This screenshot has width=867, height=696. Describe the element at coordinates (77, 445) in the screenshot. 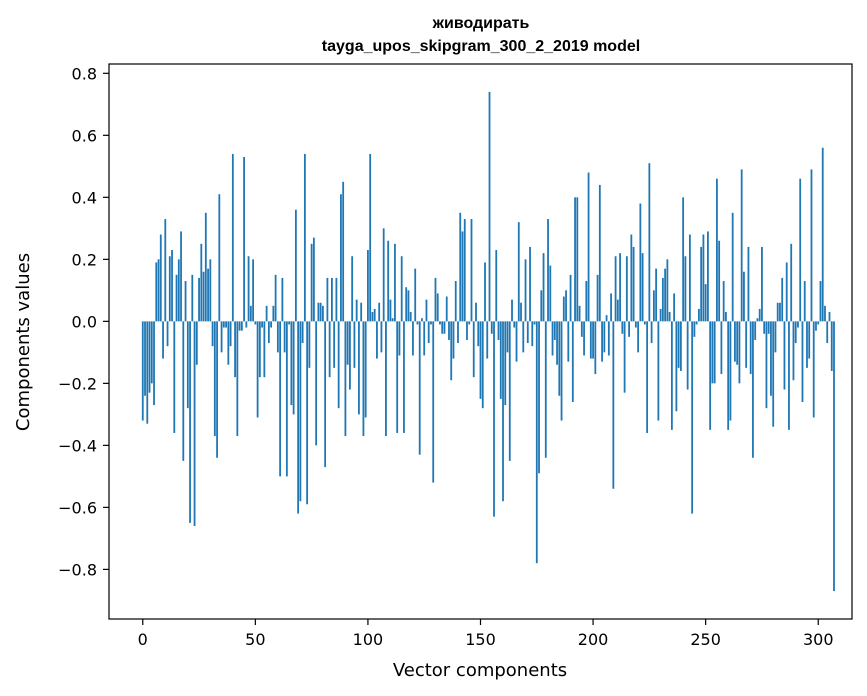

I see `y-tick-label-2: −0.4` at that location.